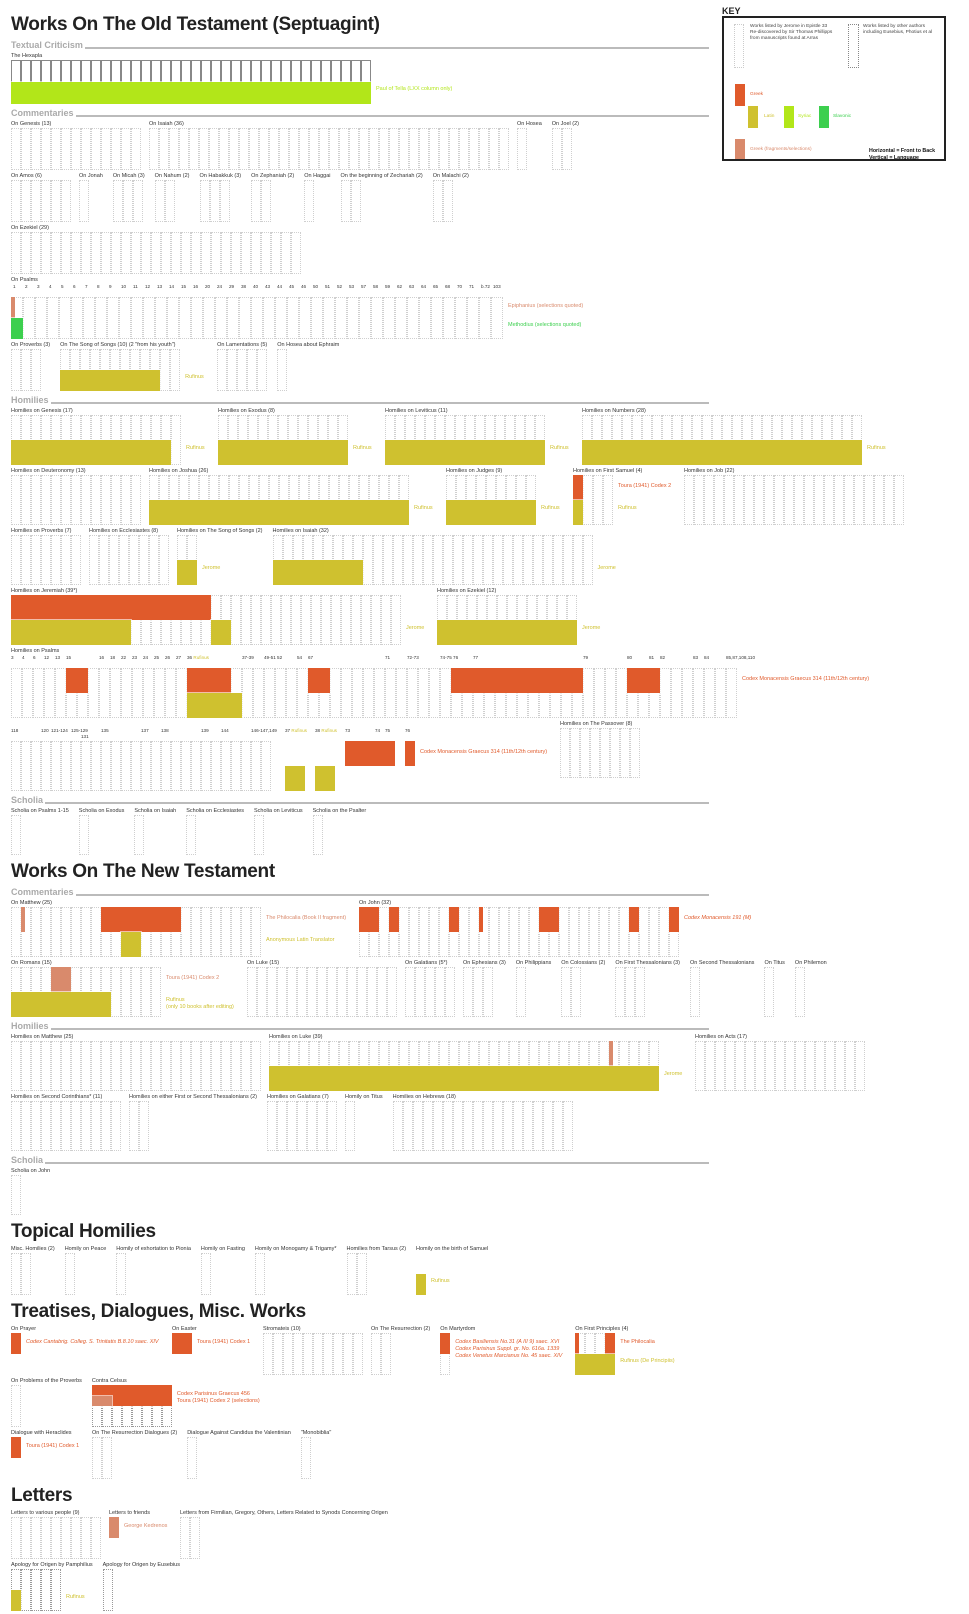 The height and width of the screenshot is (1614, 969). I want to click on fill-greek, so click(77, 680).